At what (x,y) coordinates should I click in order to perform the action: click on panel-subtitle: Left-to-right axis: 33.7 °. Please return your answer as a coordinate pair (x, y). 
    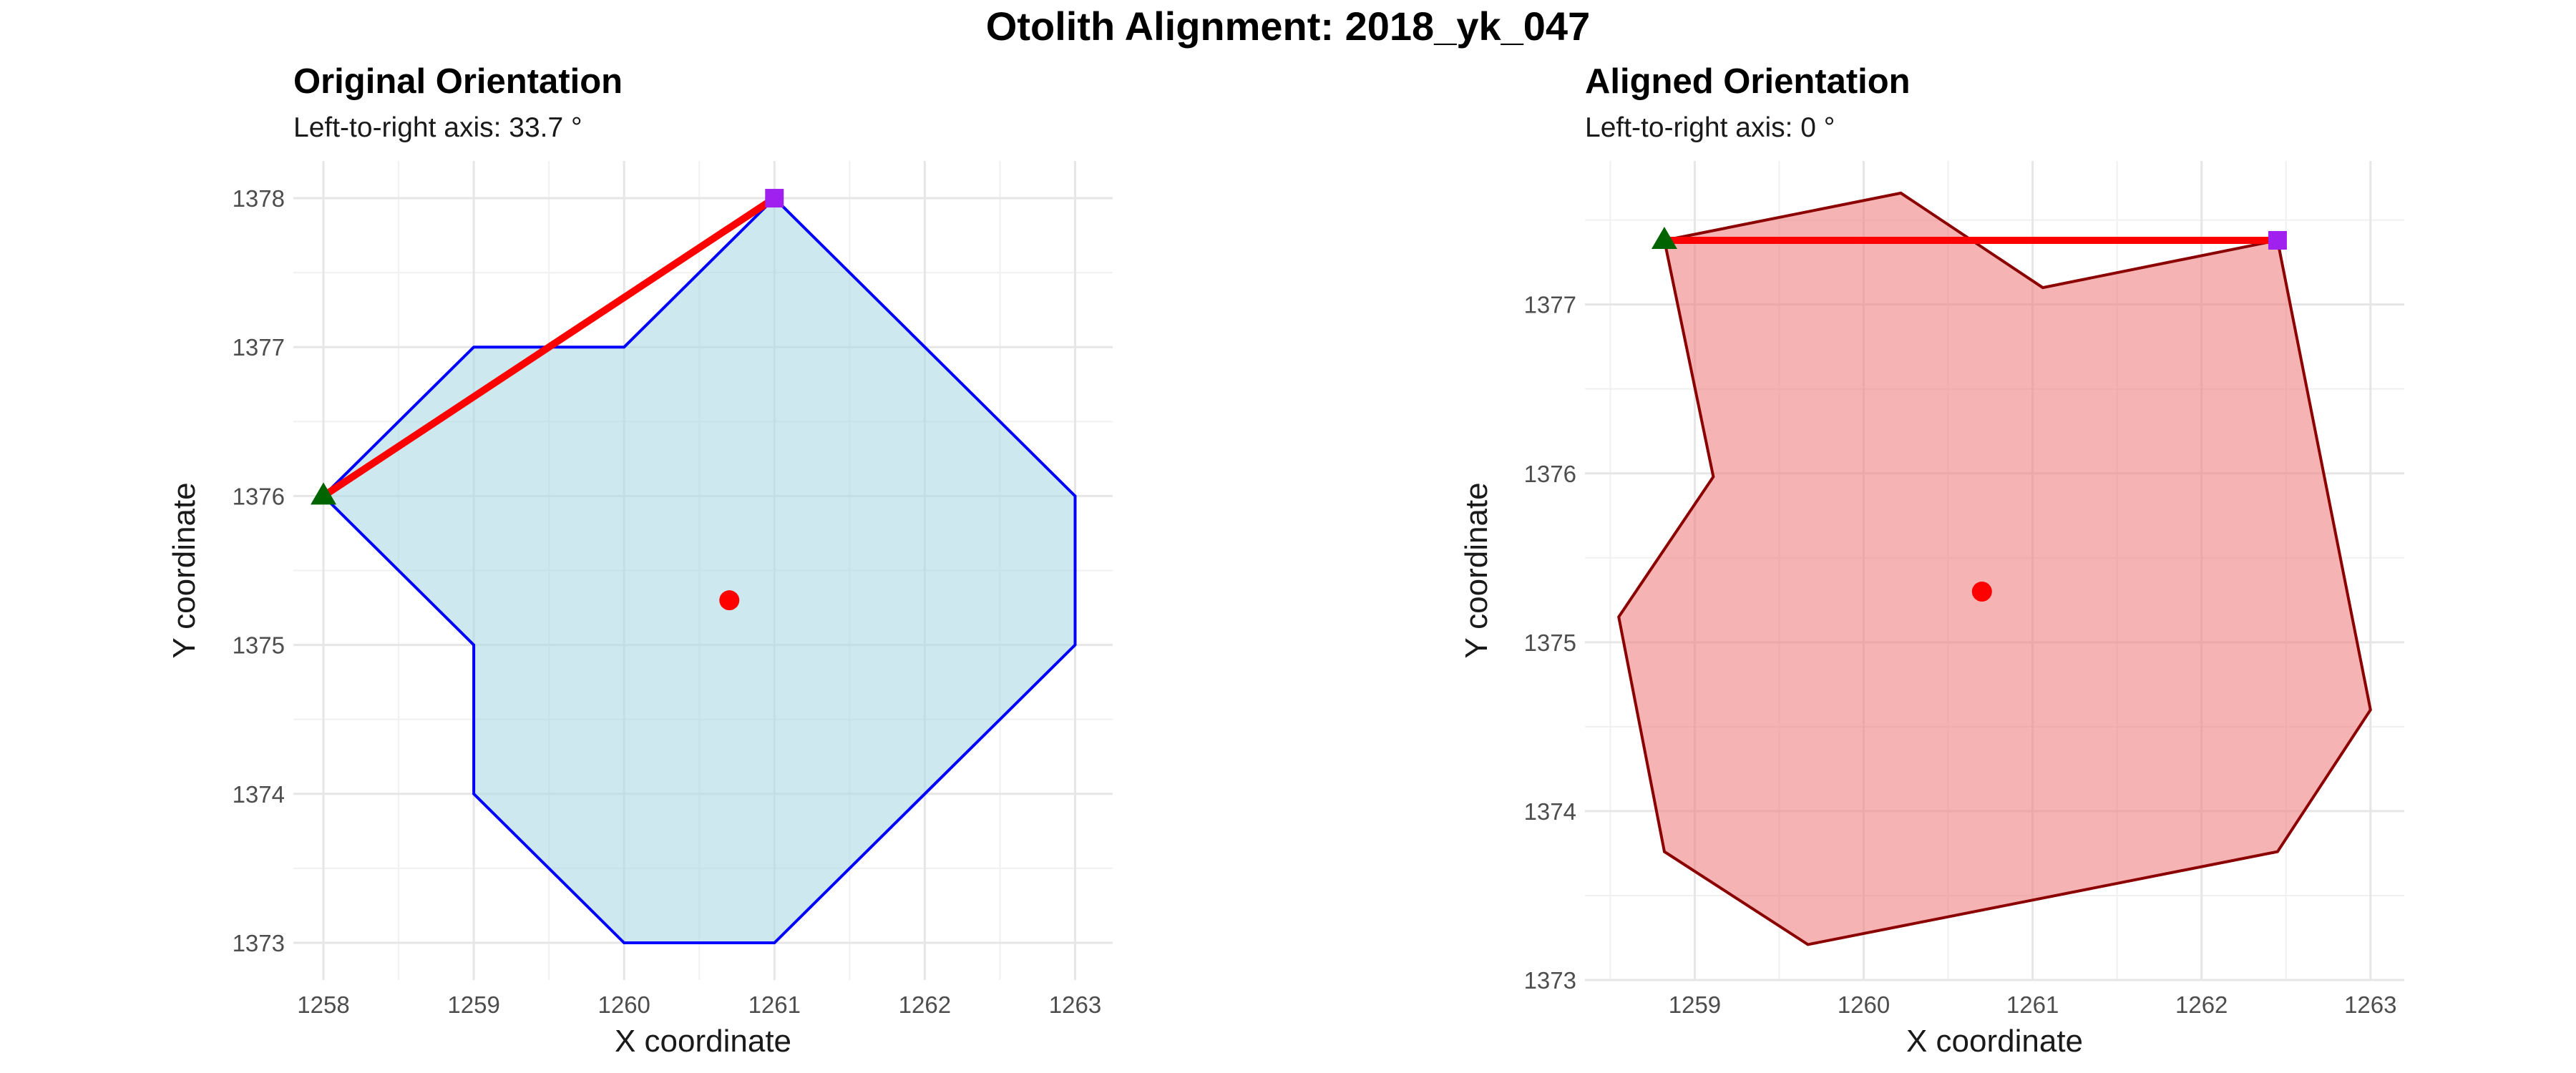
    Looking at the image, I should click on (437, 127).